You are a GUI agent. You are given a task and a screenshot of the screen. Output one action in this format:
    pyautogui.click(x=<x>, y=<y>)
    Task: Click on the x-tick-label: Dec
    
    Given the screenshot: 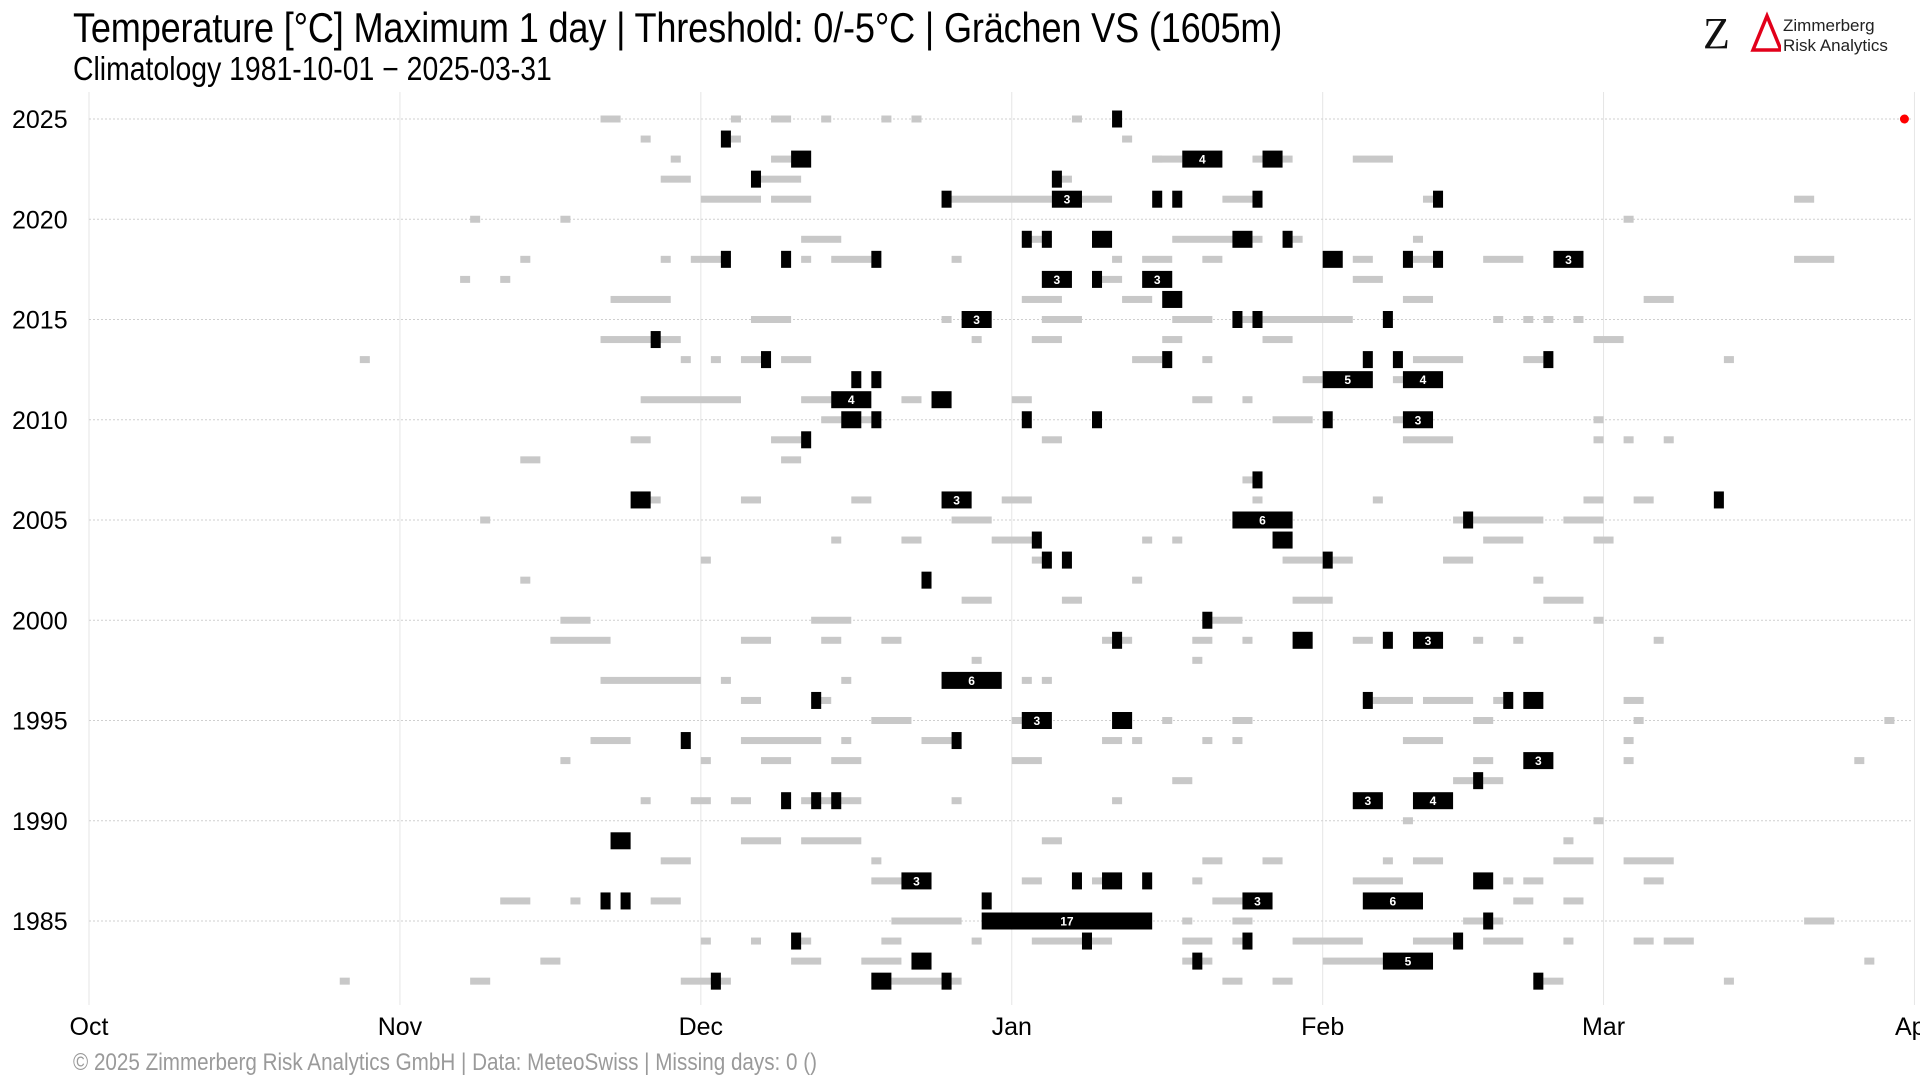 What is the action you would take?
    pyautogui.click(x=701, y=1027)
    